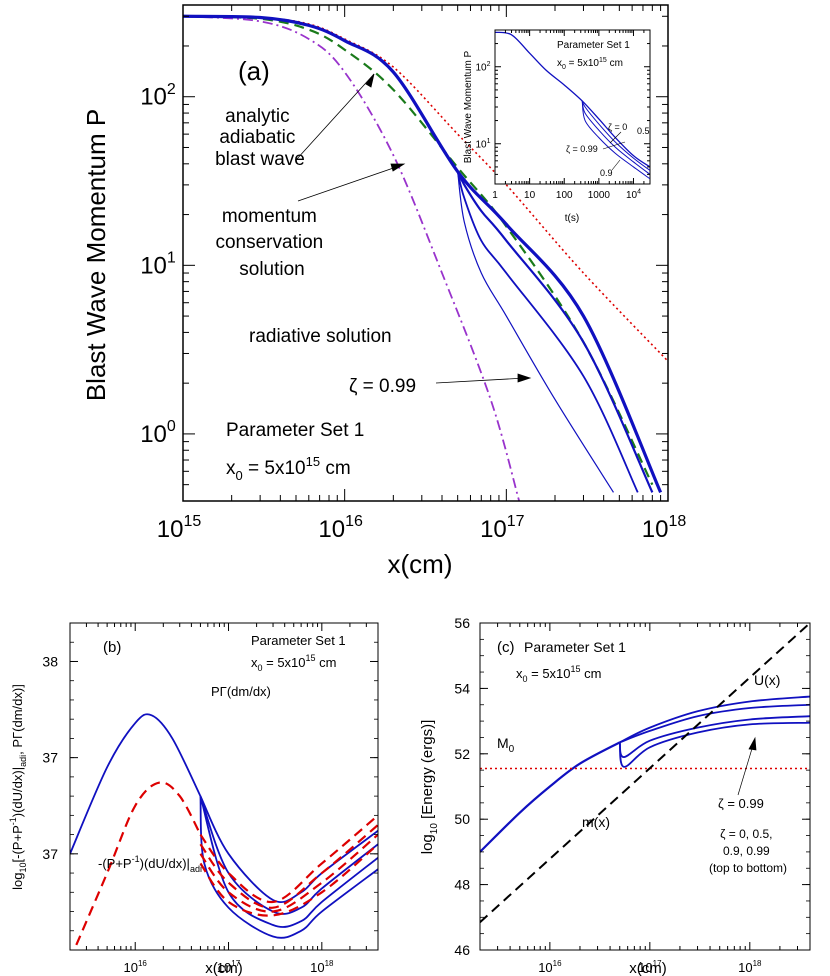 This screenshot has width=830, height=976. I want to click on panel-c-curves, so click(645, 773).